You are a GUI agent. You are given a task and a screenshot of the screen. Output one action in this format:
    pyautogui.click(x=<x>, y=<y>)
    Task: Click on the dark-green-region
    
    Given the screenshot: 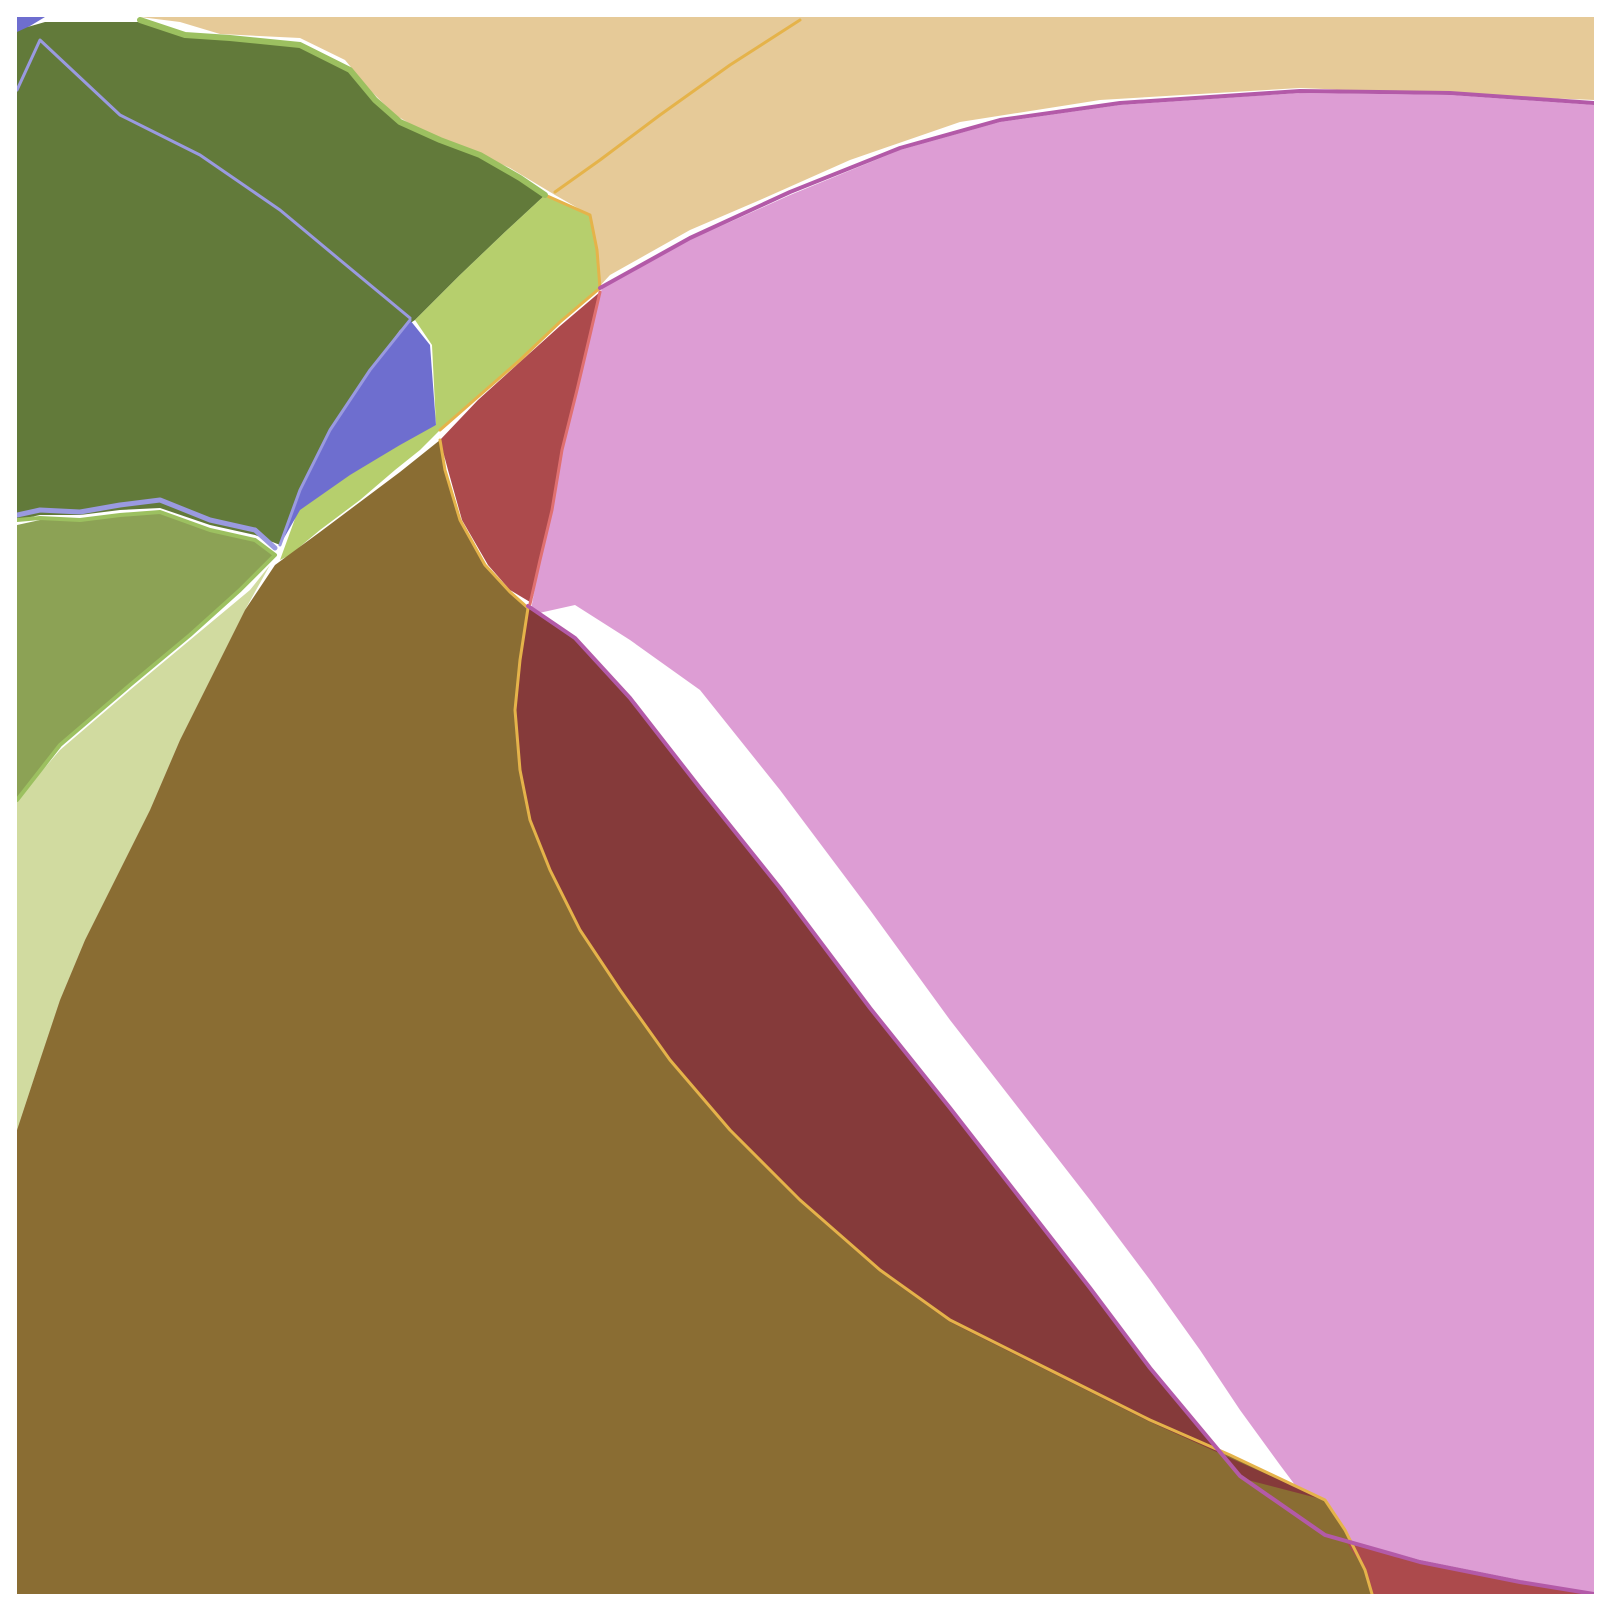 What is the action you would take?
    pyautogui.click(x=281, y=283)
    